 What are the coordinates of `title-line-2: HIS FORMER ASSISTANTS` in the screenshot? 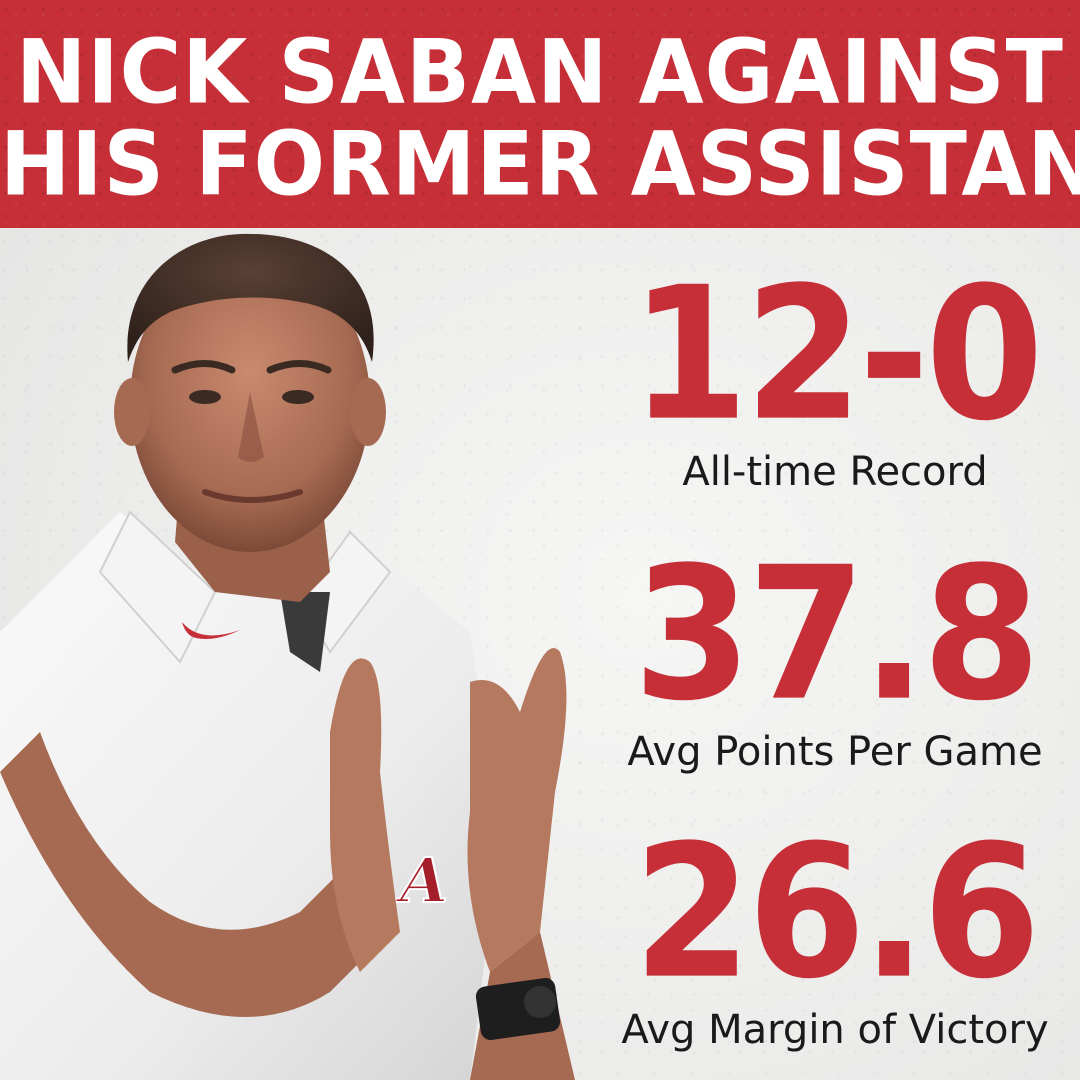 It's located at (540, 164).